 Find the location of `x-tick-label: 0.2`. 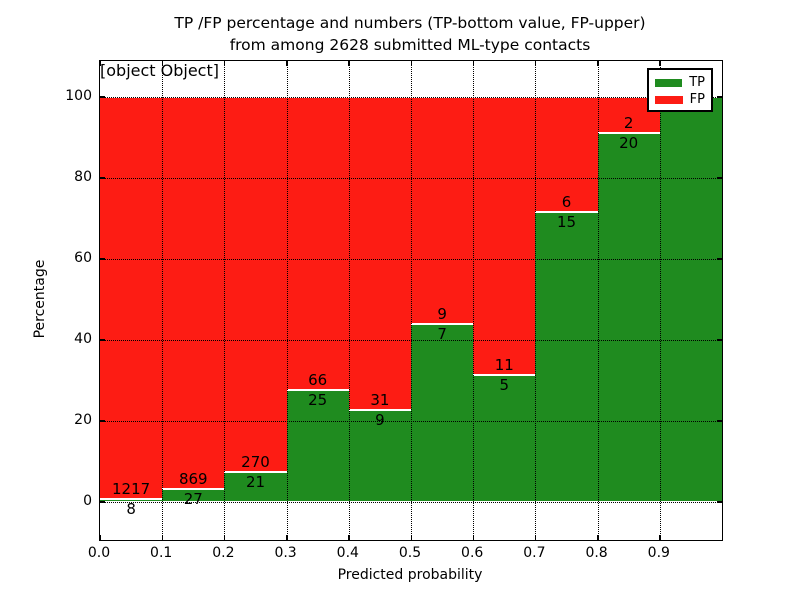

x-tick-label: 0.2 is located at coordinates (223, 553).